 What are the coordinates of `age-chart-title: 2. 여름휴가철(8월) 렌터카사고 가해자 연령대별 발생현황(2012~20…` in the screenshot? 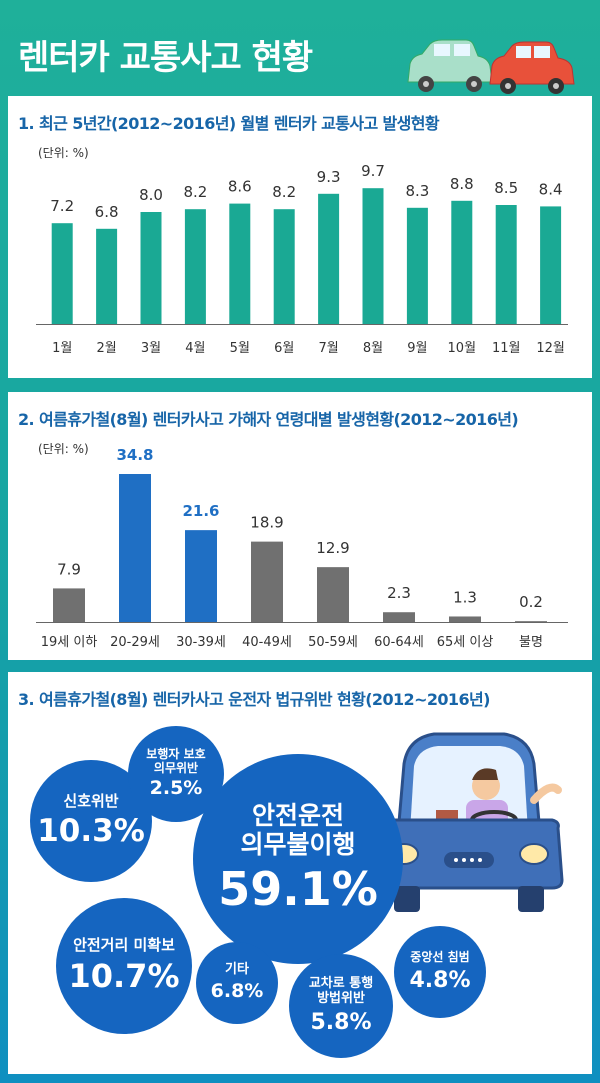 It's located at (268, 419).